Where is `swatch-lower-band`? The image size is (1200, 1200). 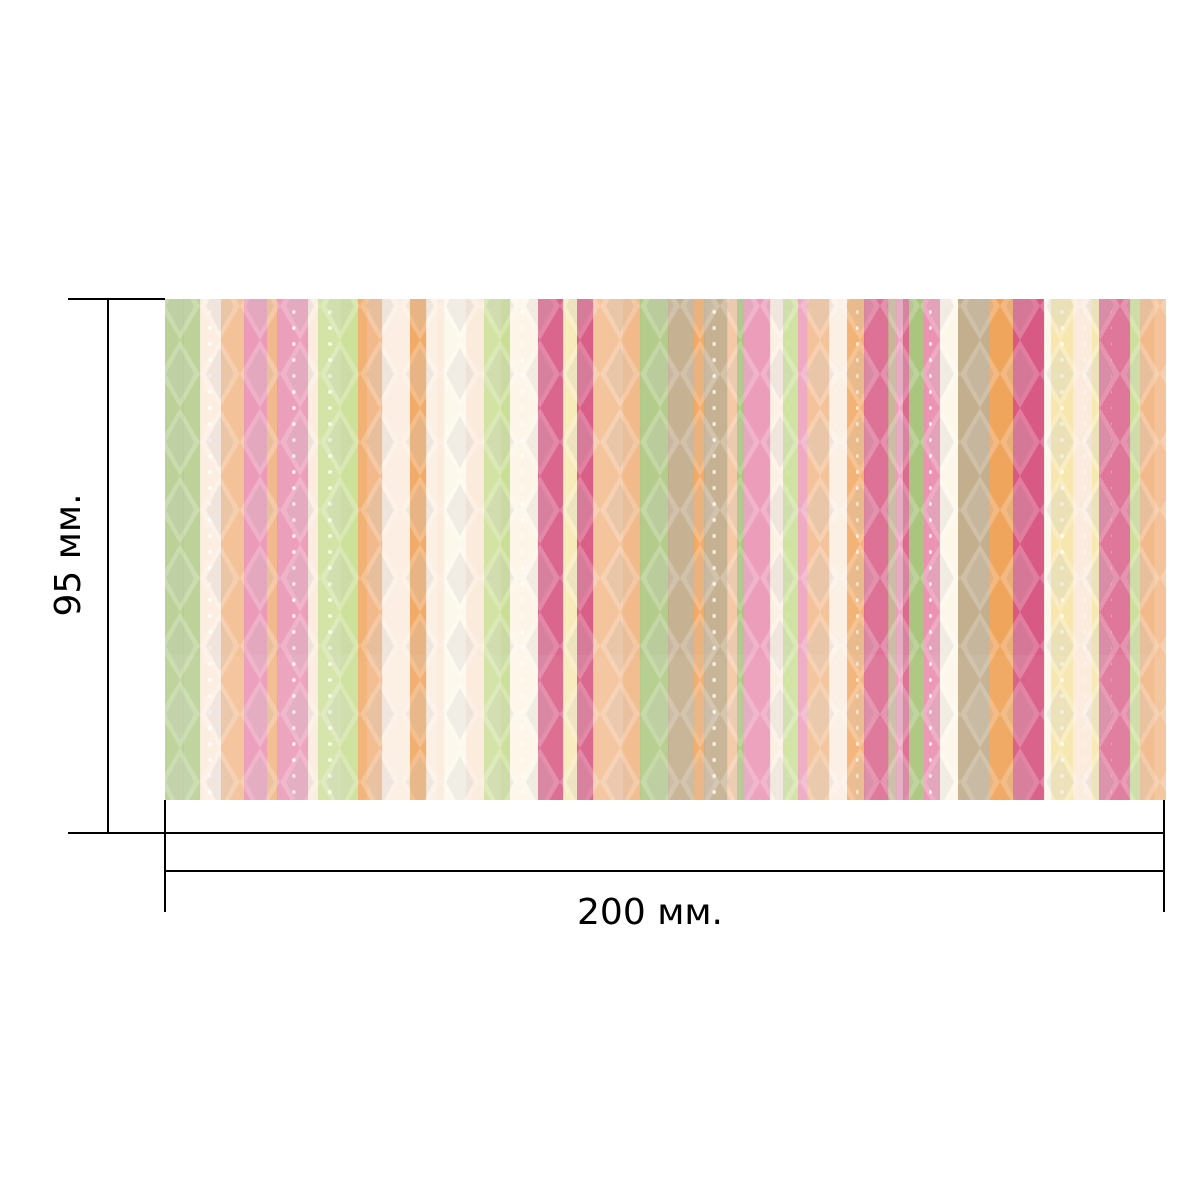 swatch-lower-band is located at coordinates (665, 727).